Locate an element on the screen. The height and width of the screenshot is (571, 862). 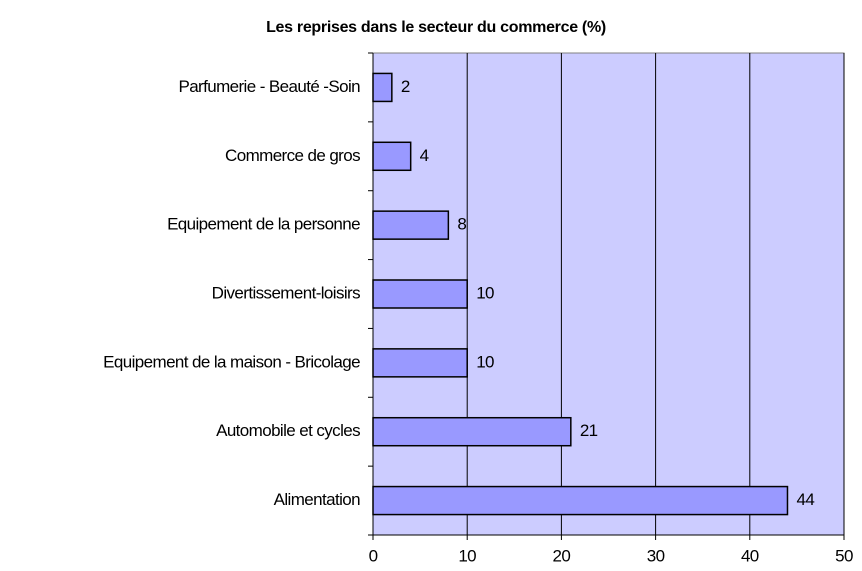
data-label: 44 is located at coordinates (805, 499).